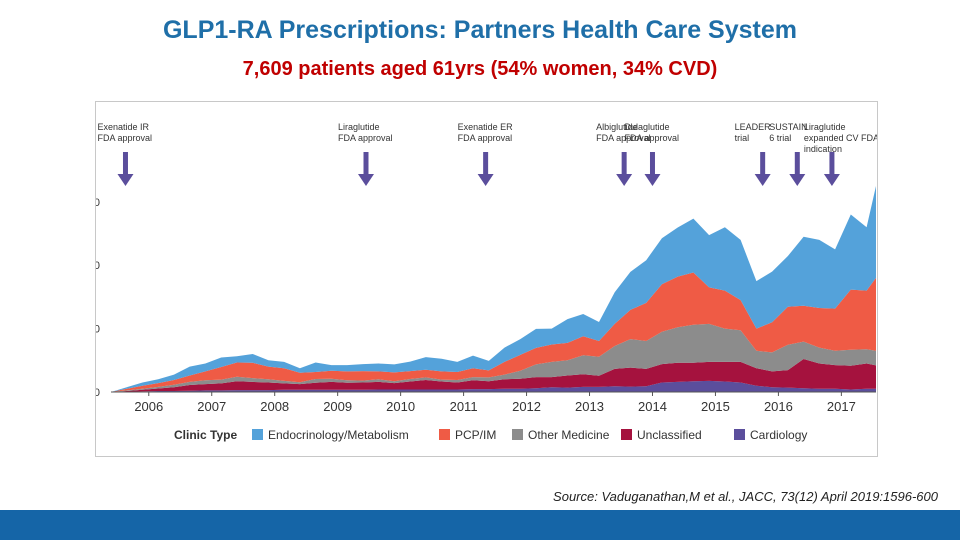 This screenshot has width=960, height=540. Describe the element at coordinates (742, 138) in the screenshot. I see `annotation-label: trial` at that location.